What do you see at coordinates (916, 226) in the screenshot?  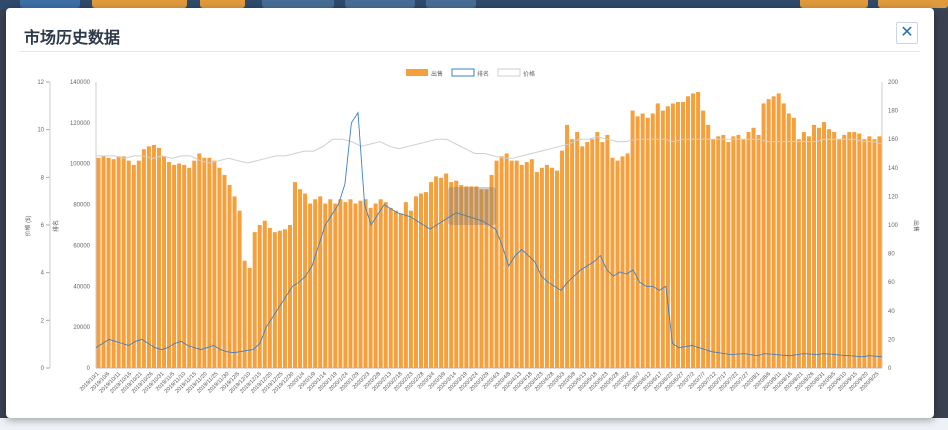 I see `sales-axis-title: 出售` at bounding box center [916, 226].